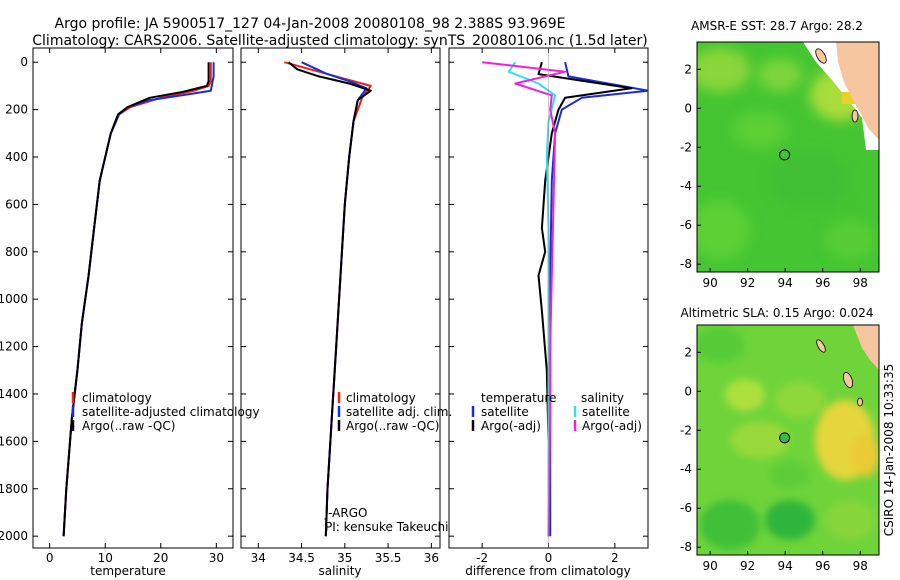  I want to click on sst-map-field, so click(788, 157).